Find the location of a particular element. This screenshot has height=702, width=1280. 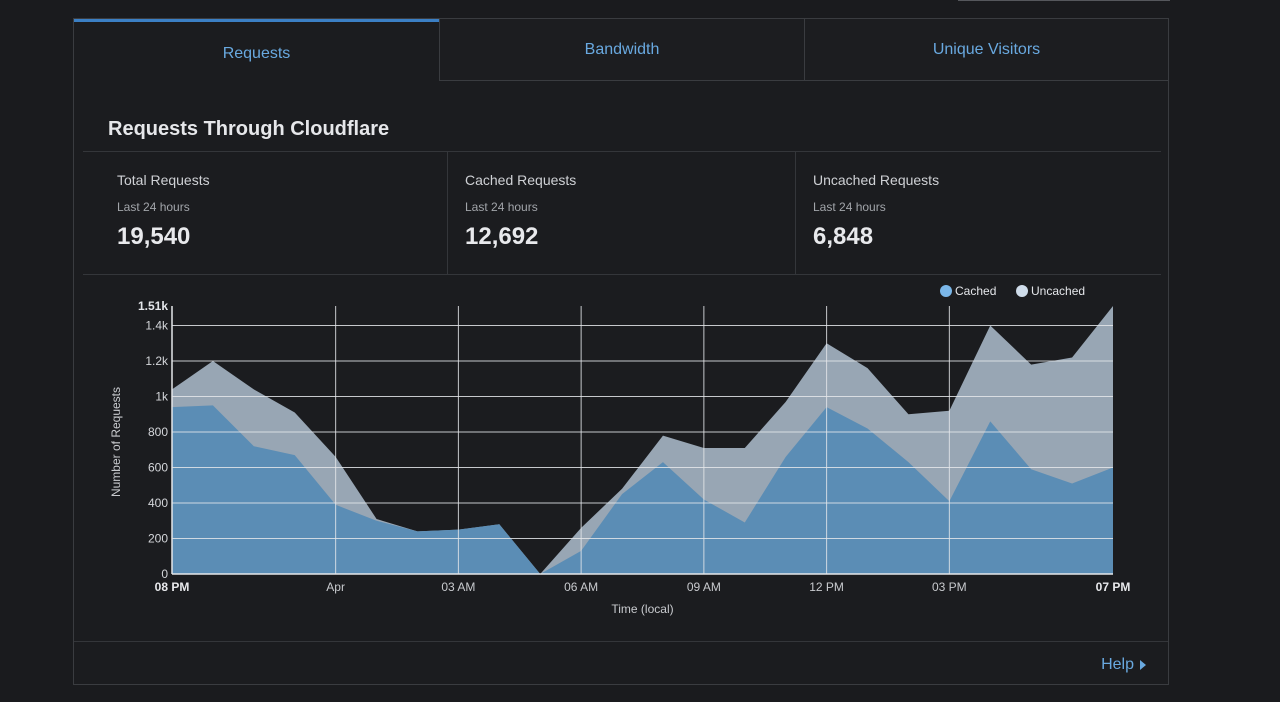

stat-value: 12,692 is located at coordinates (502, 236).